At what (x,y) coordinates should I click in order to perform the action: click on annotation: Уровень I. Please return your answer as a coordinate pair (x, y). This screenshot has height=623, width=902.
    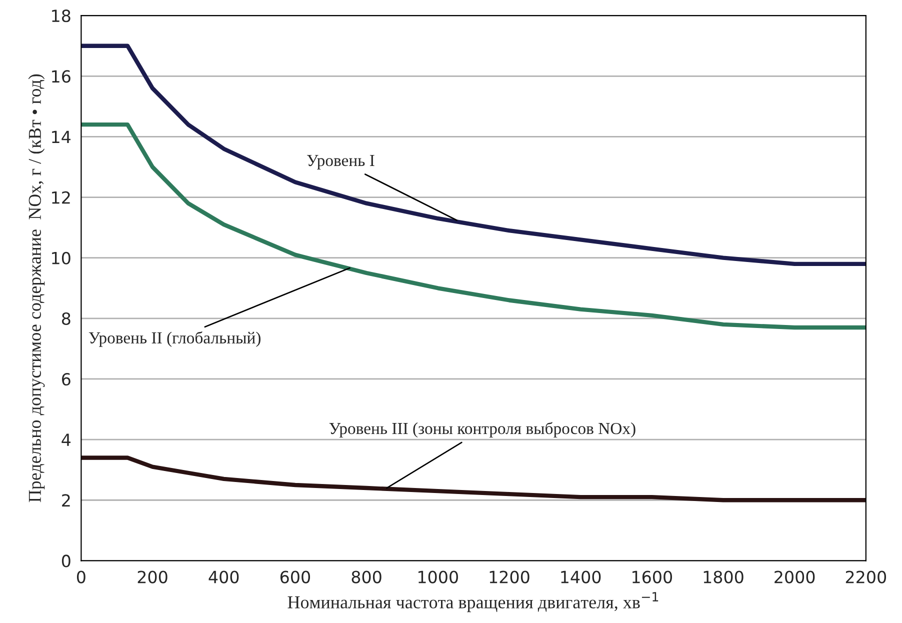
    Looking at the image, I should click on (340, 162).